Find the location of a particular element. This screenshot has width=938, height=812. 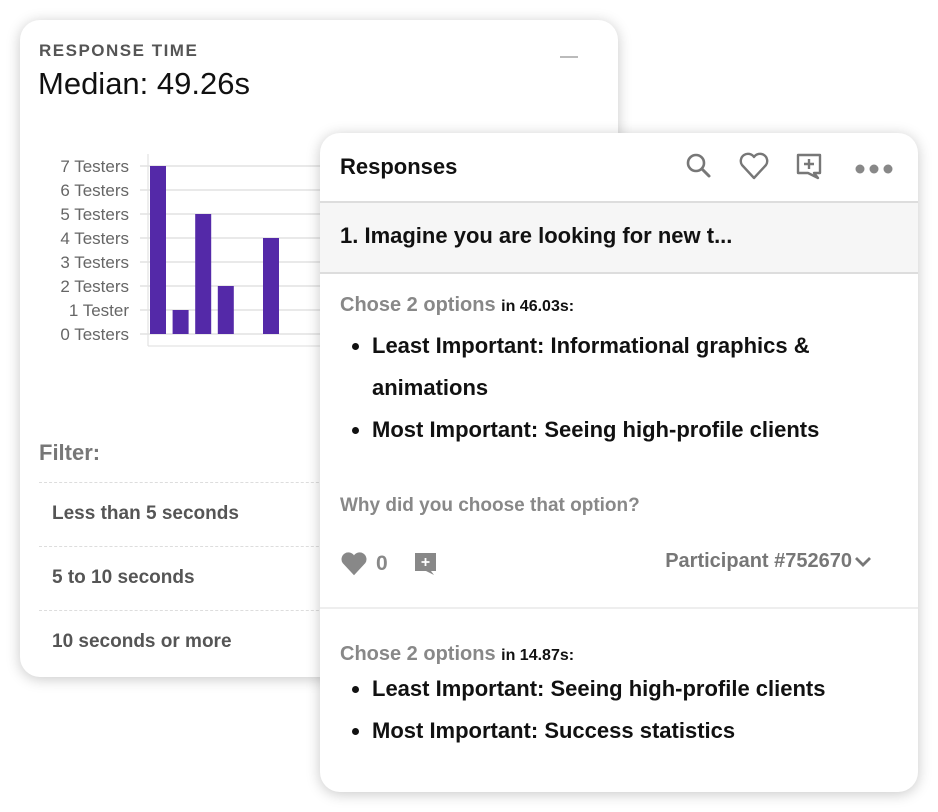

response-time: in 14.87s: is located at coordinates (538, 655).